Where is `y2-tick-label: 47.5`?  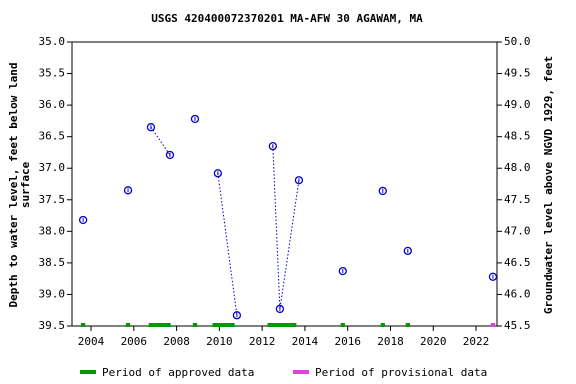
y2-tick-label: 47.5 is located at coordinates (517, 199).